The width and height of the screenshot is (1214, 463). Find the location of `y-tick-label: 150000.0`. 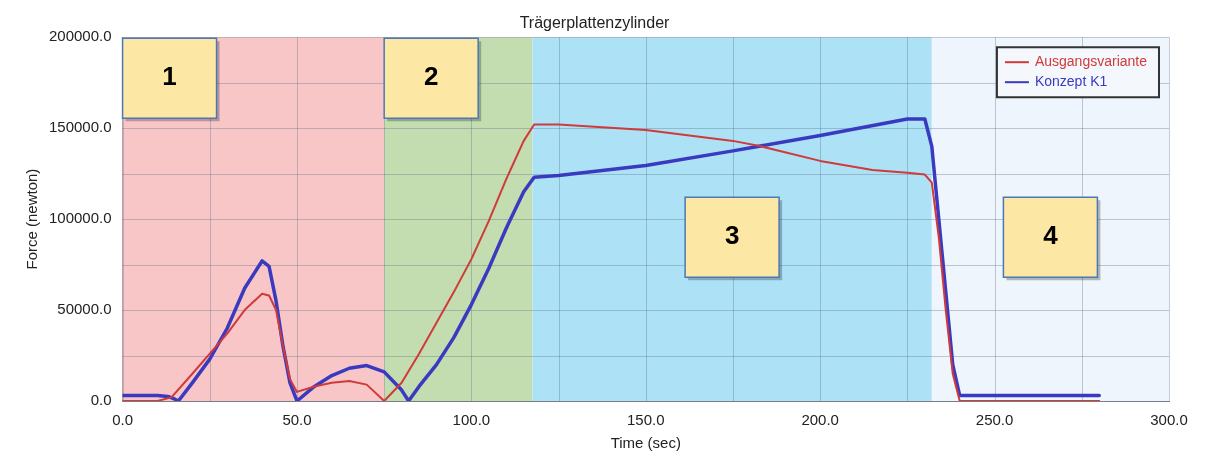

y-tick-label: 150000.0 is located at coordinates (80, 127).